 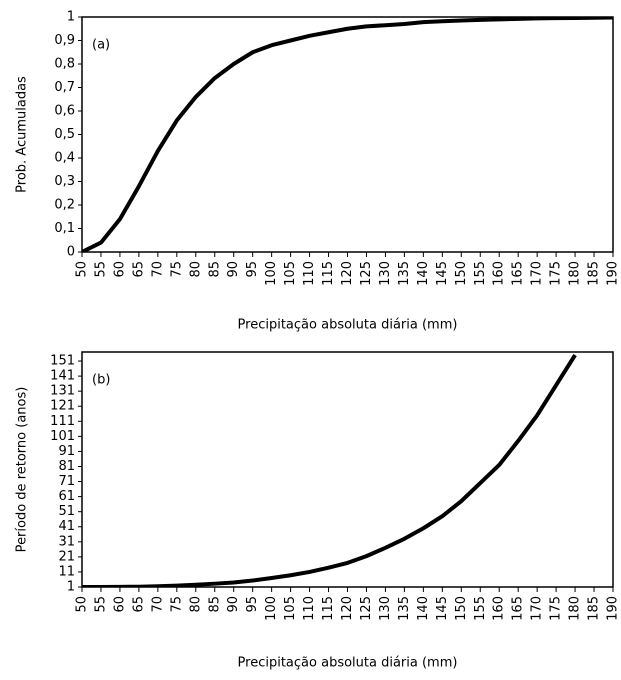 What do you see at coordinates (66, 481) in the screenshot?
I see `y-tick-label: 71` at bounding box center [66, 481].